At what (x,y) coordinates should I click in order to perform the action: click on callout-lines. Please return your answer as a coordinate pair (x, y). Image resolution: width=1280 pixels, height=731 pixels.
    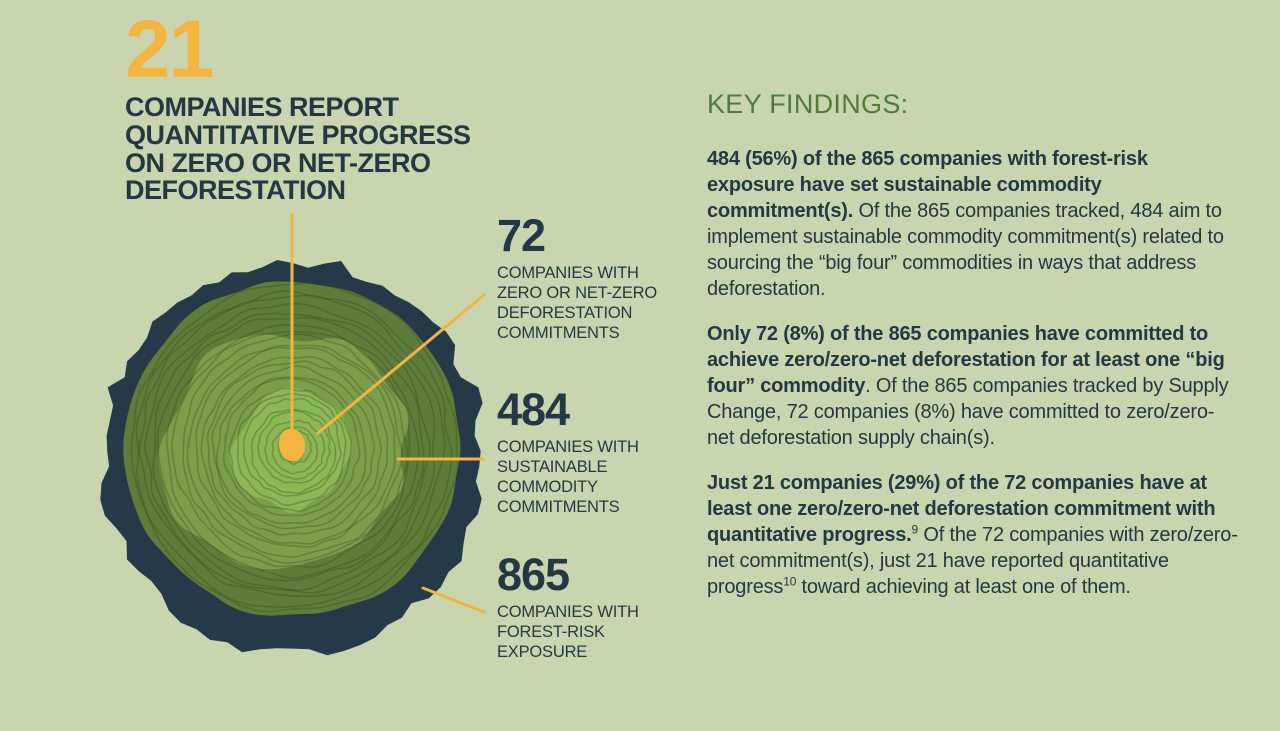
    Looking at the image, I should click on (388, 413).